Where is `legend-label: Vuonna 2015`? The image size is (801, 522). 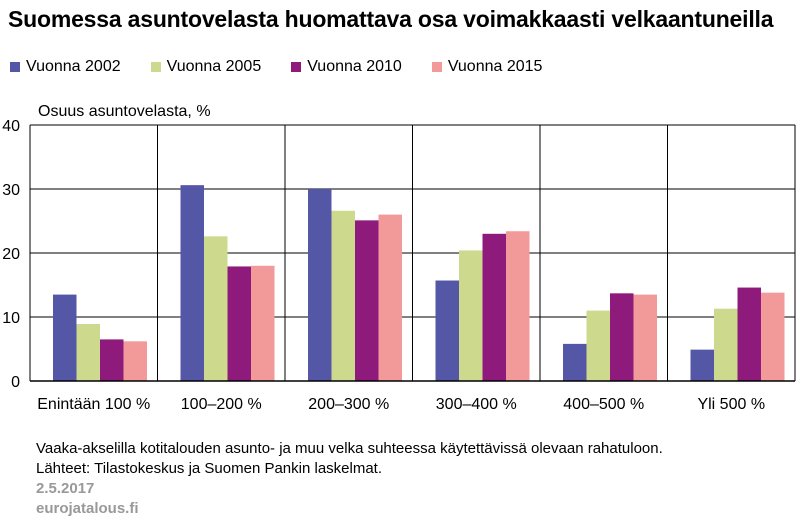 legend-label: Vuonna 2015 is located at coordinates (495, 66).